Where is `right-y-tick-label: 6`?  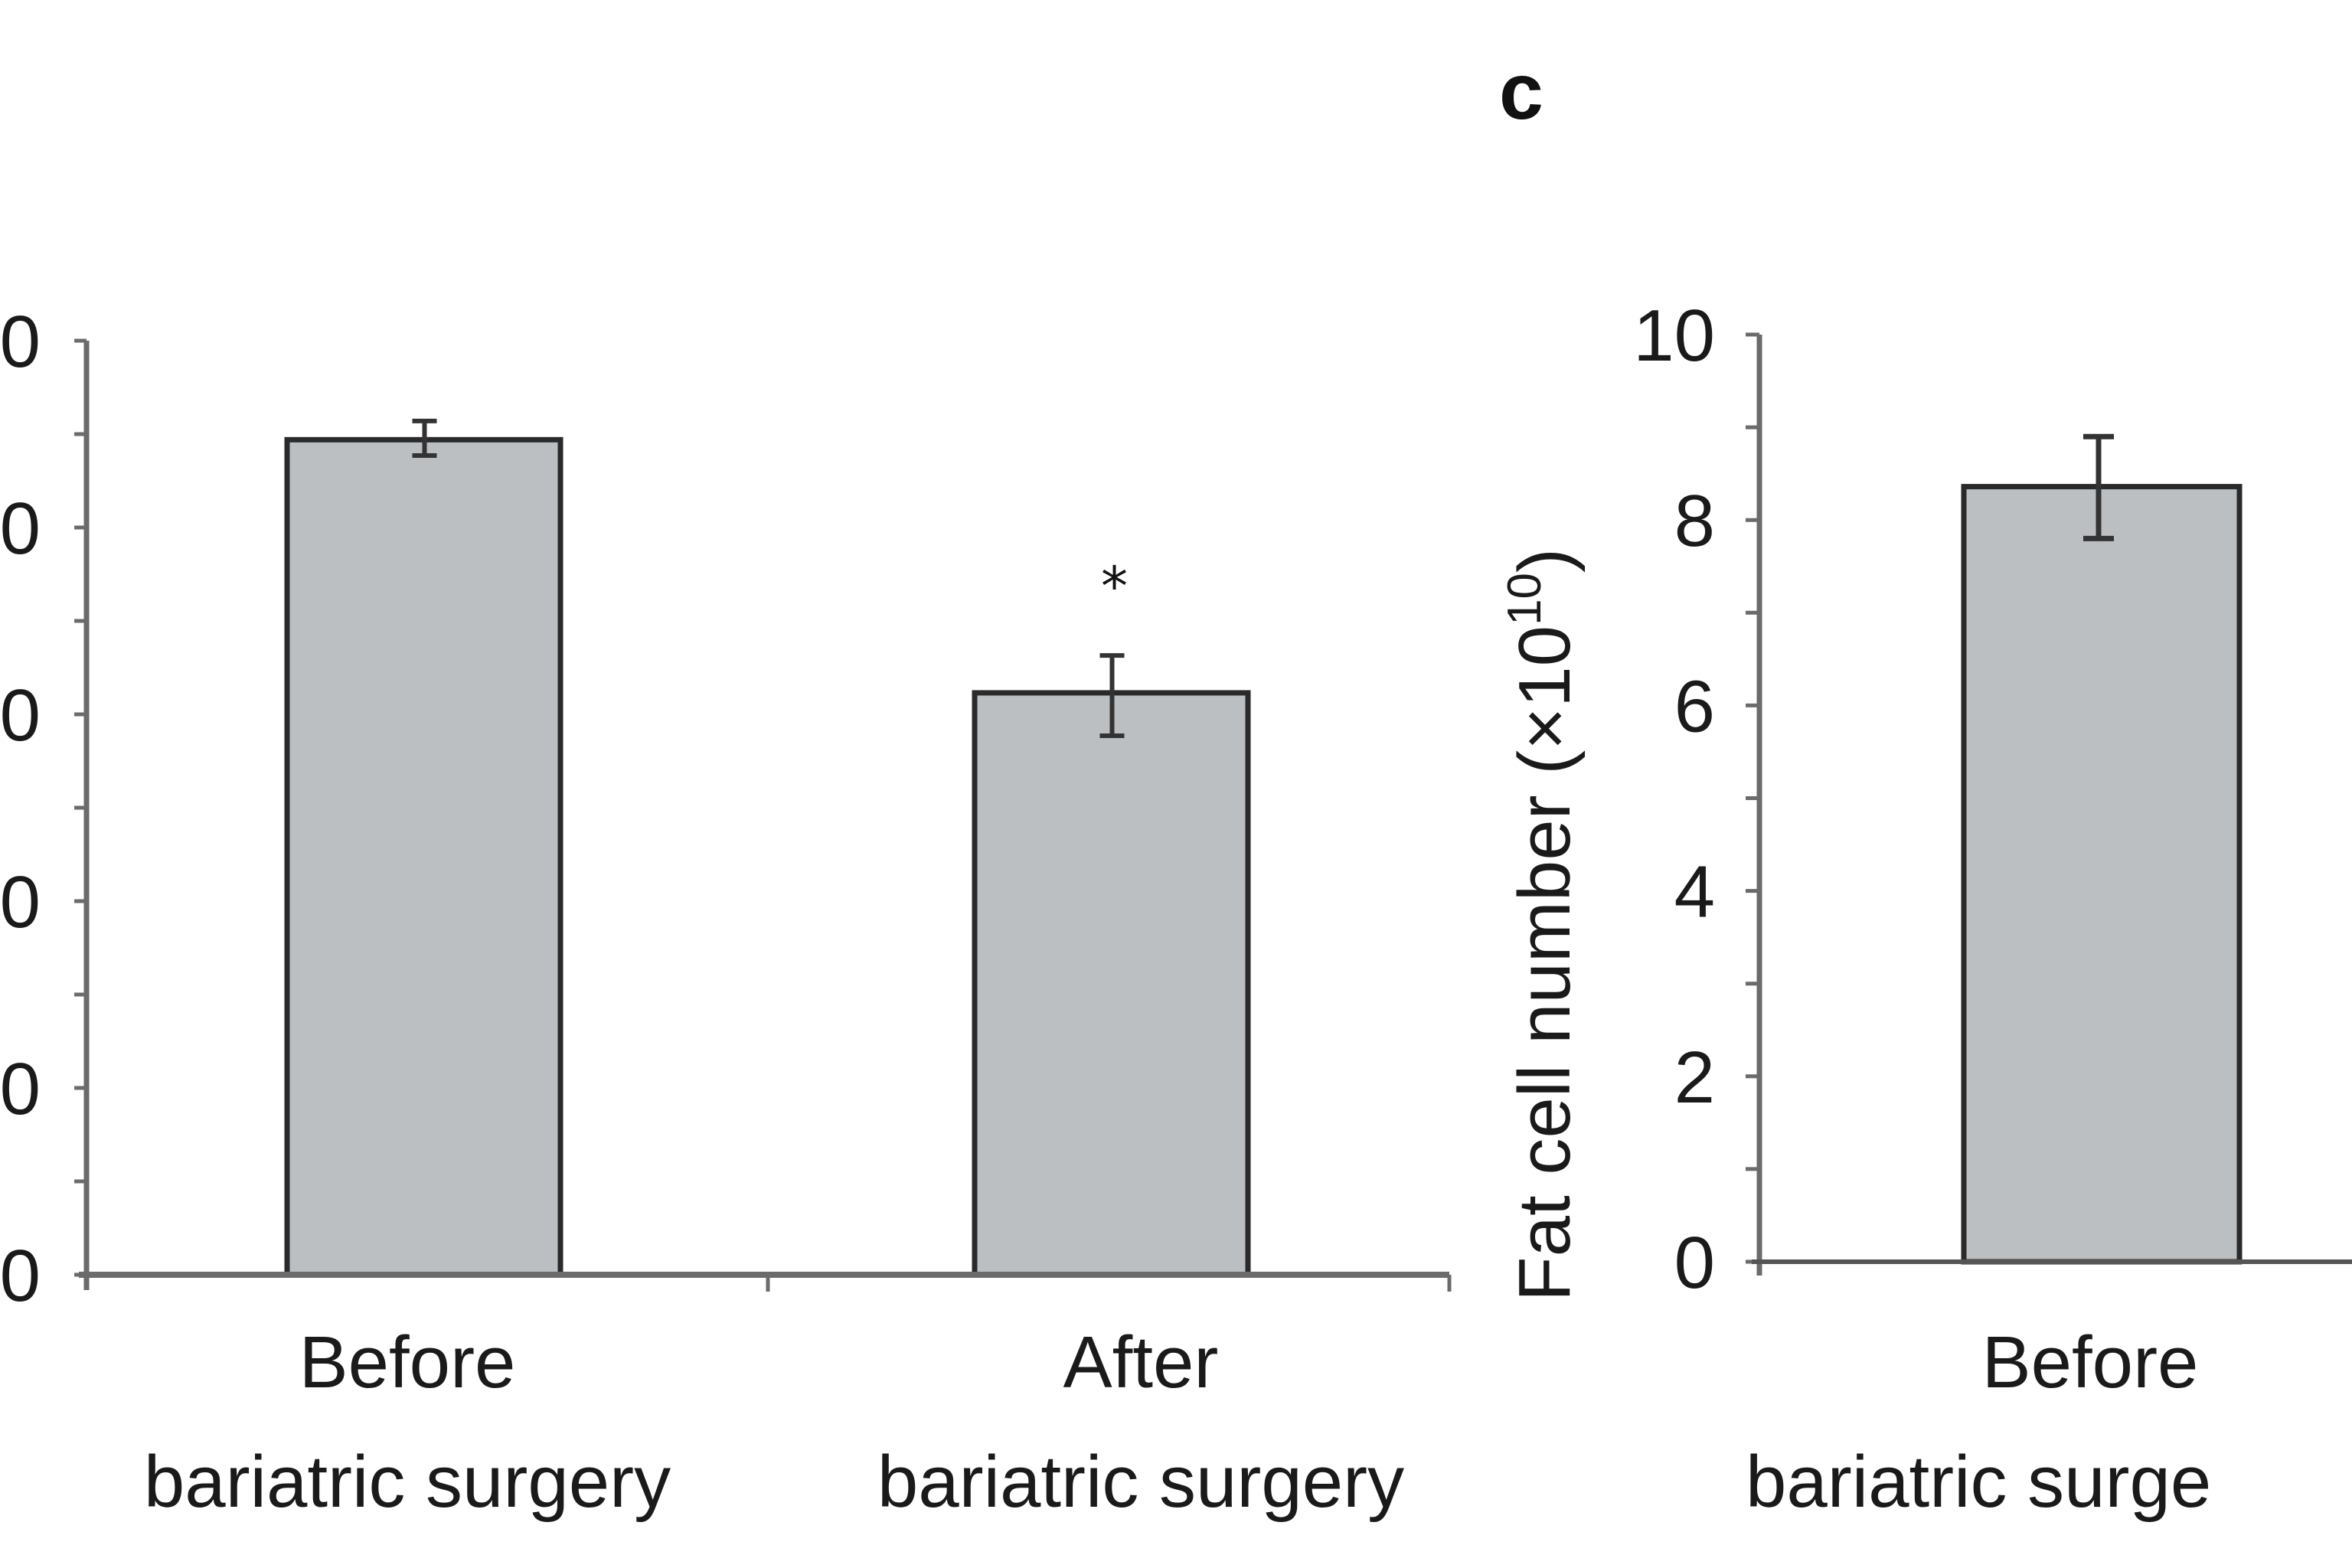
right-y-tick-label: 6 is located at coordinates (1694, 706).